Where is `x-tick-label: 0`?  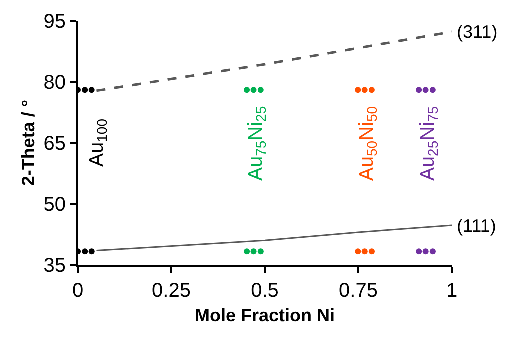
x-tick-label: 0 is located at coordinates (78, 291).